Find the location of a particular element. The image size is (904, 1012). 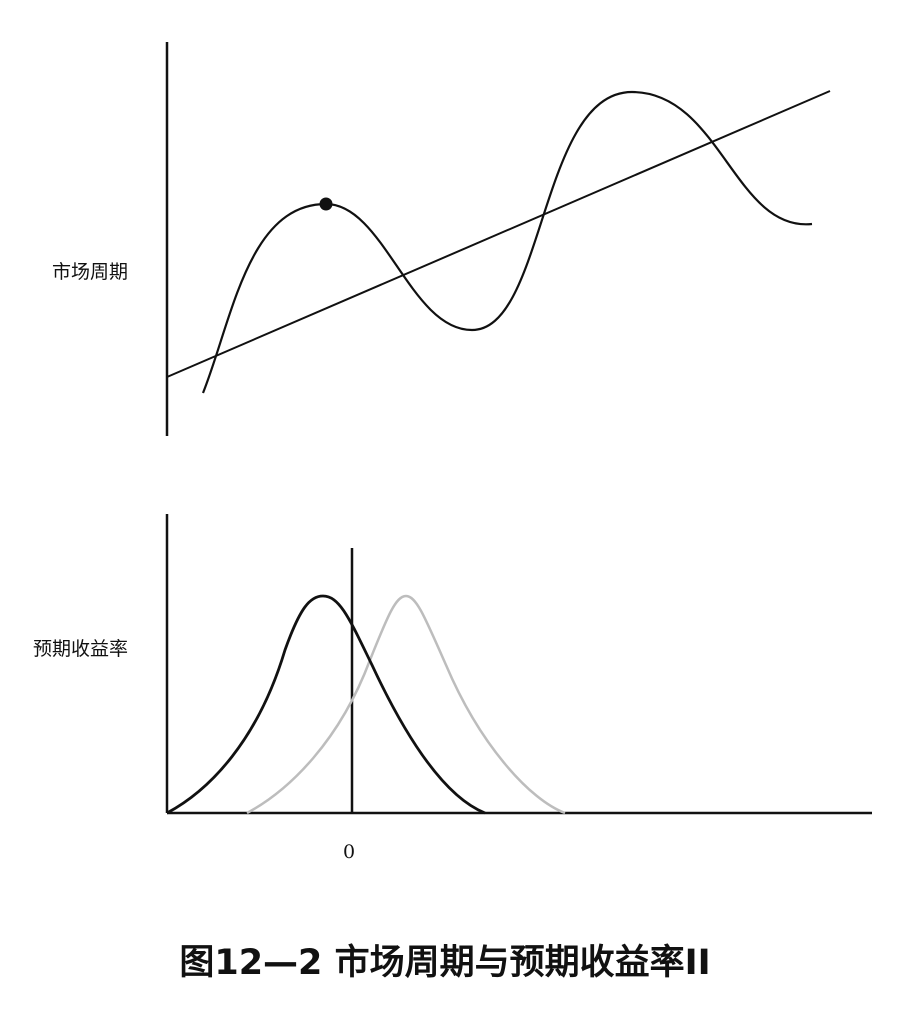

cycle-peak-marker is located at coordinates (326, 204).